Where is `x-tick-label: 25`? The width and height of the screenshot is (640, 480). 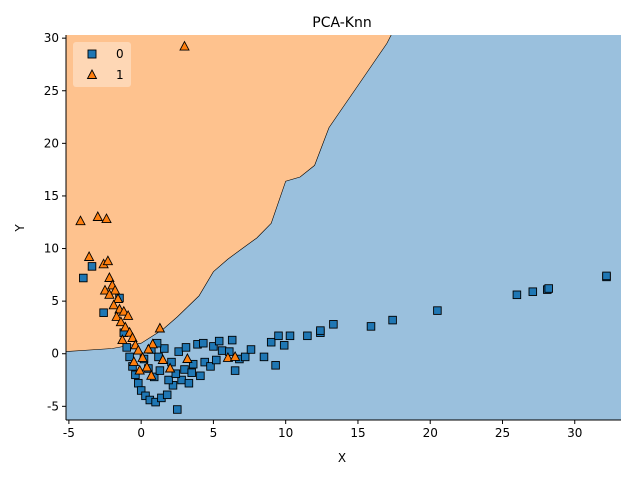
x-tick-label: 25 is located at coordinates (502, 433).